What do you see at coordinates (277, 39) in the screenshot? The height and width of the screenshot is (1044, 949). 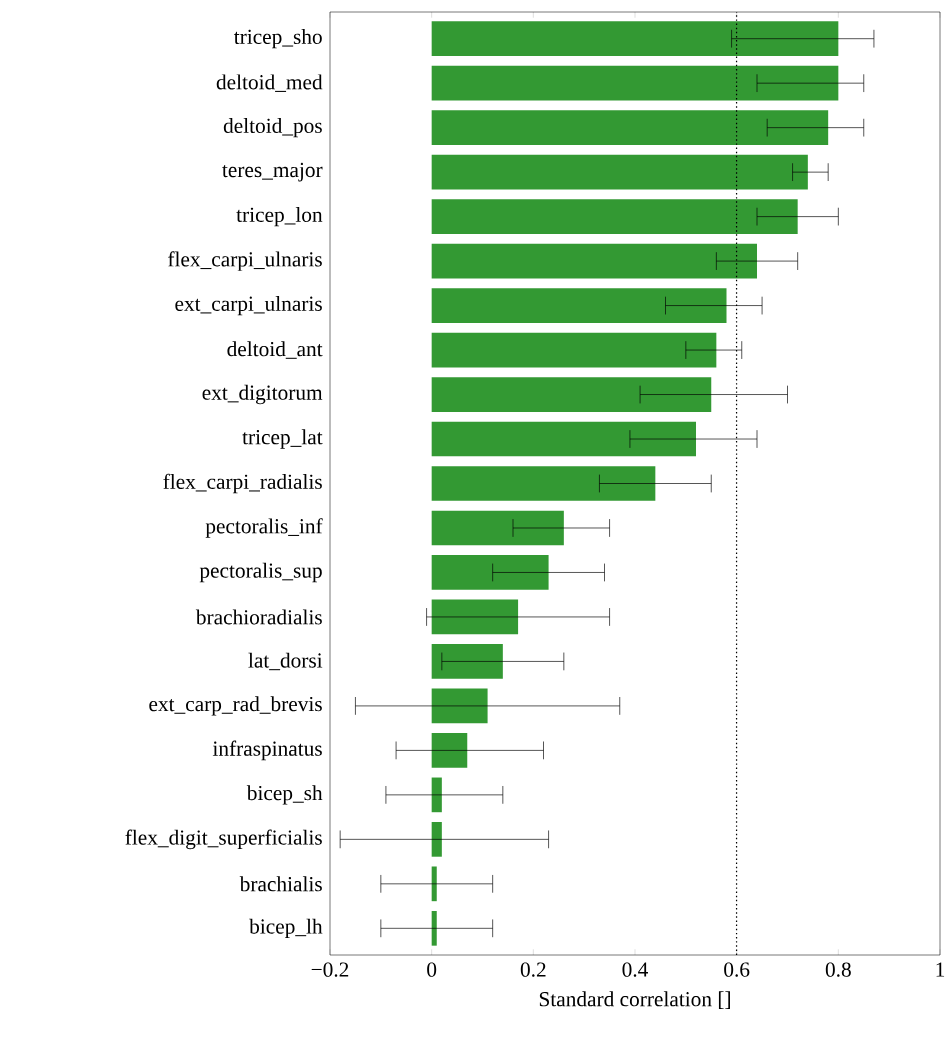 I see `y-tick-label: tricep_sho` at bounding box center [277, 39].